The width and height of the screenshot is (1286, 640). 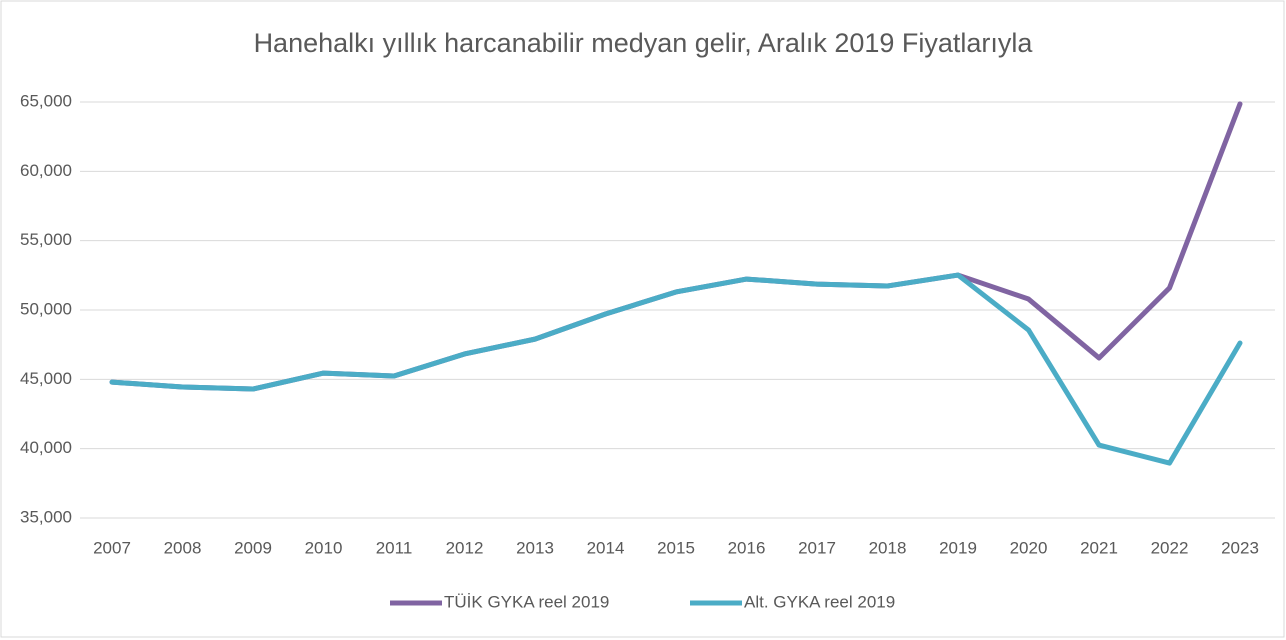 I want to click on x-tick-label: 2010, so click(x=324, y=547).